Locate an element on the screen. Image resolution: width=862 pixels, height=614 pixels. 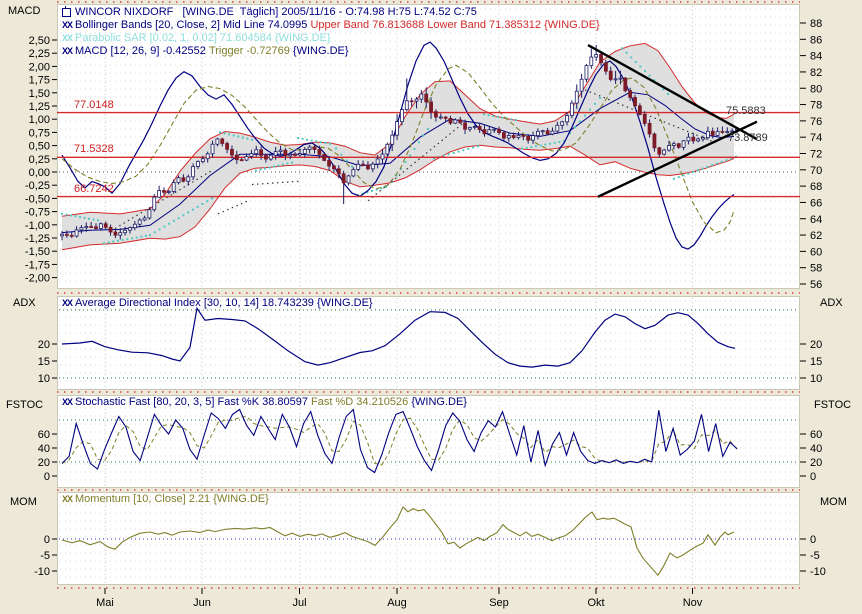
month-label: Jun is located at coordinates (202, 603).